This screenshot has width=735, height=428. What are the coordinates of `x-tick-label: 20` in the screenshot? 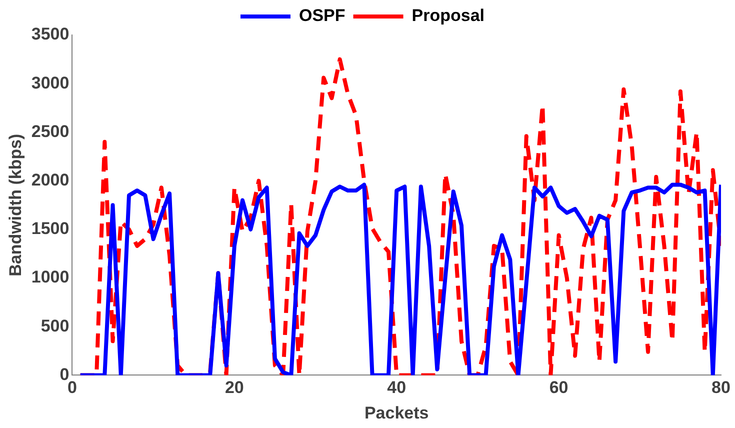 It's located at (234, 388).